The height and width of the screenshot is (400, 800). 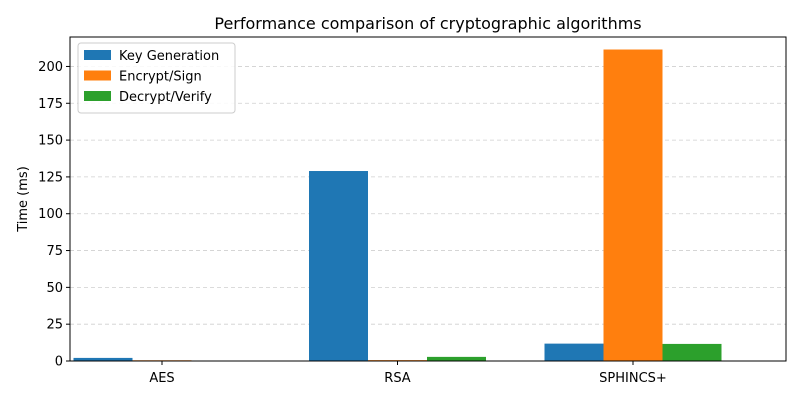 What do you see at coordinates (633, 378) in the screenshot?
I see `x-tick-label: SPHINCS+` at bounding box center [633, 378].